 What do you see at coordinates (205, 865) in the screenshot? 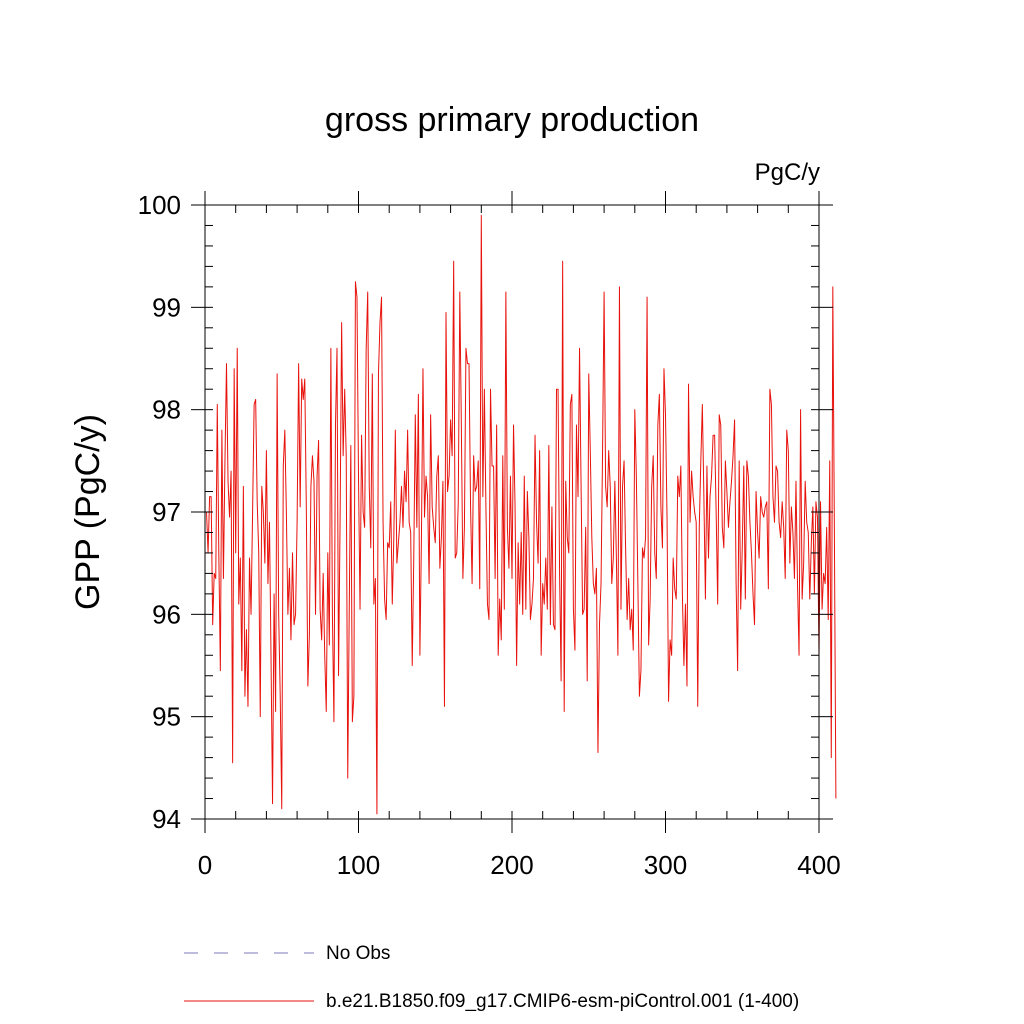
I see `x-tick-label: 0` at bounding box center [205, 865].